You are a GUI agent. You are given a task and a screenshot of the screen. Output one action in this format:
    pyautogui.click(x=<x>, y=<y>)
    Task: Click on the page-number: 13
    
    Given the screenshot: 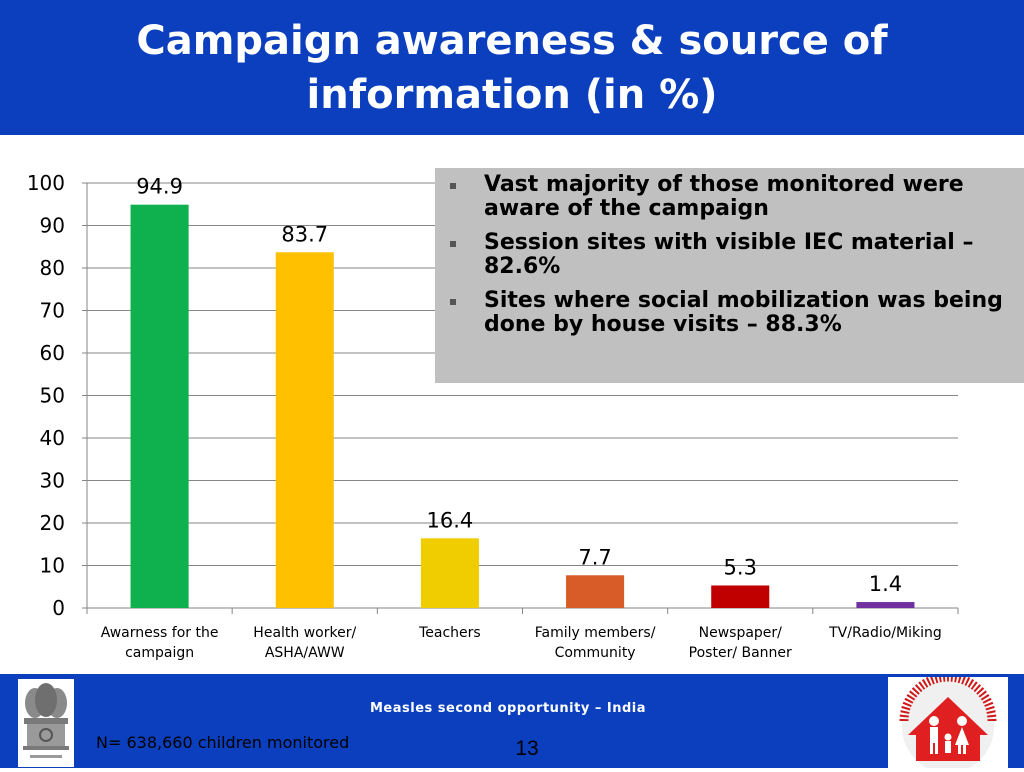 What is the action you would take?
    pyautogui.click(x=527, y=748)
    